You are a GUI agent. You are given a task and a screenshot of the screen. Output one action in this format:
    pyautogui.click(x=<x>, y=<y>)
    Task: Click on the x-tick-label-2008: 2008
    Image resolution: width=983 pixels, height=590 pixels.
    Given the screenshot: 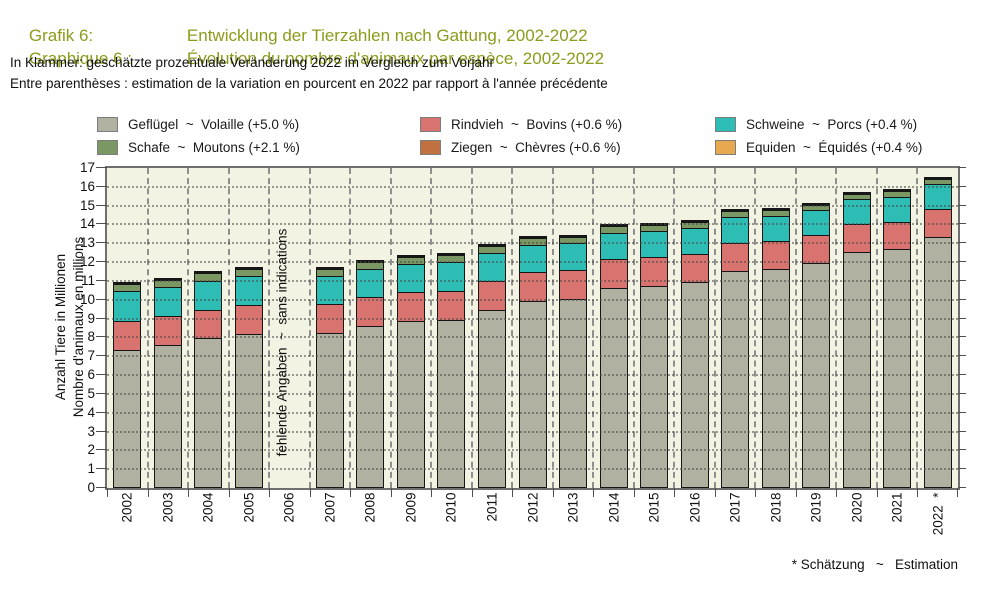 What is the action you would take?
    pyautogui.click(x=370, y=507)
    